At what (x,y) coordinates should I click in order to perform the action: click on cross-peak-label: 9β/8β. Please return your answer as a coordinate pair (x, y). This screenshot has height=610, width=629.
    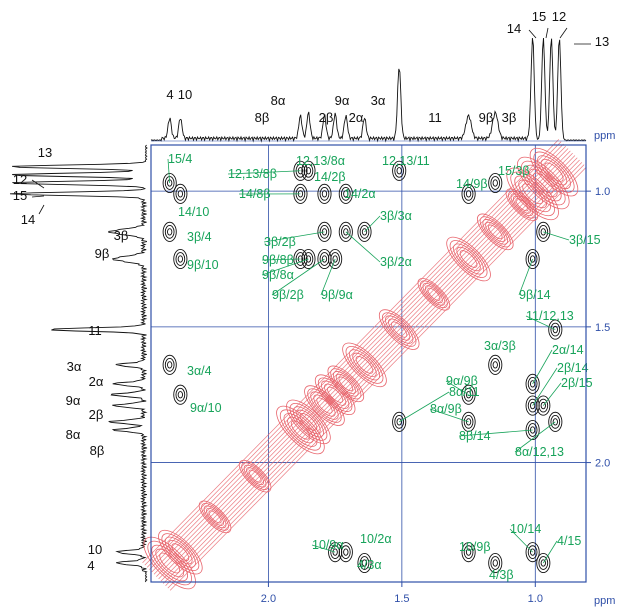
    Looking at the image, I should click on (278, 260).